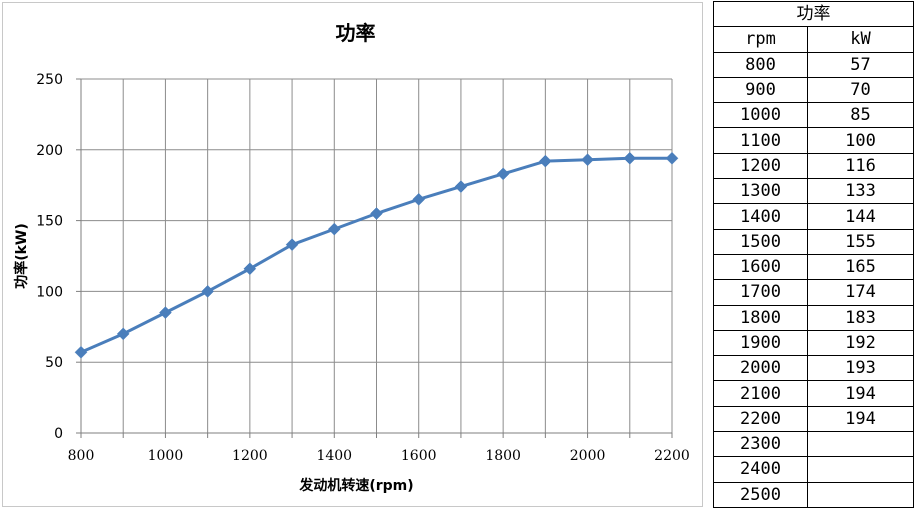 This screenshot has height=515, width=922. I want to click on table-cell-kw: 183, so click(860, 317).